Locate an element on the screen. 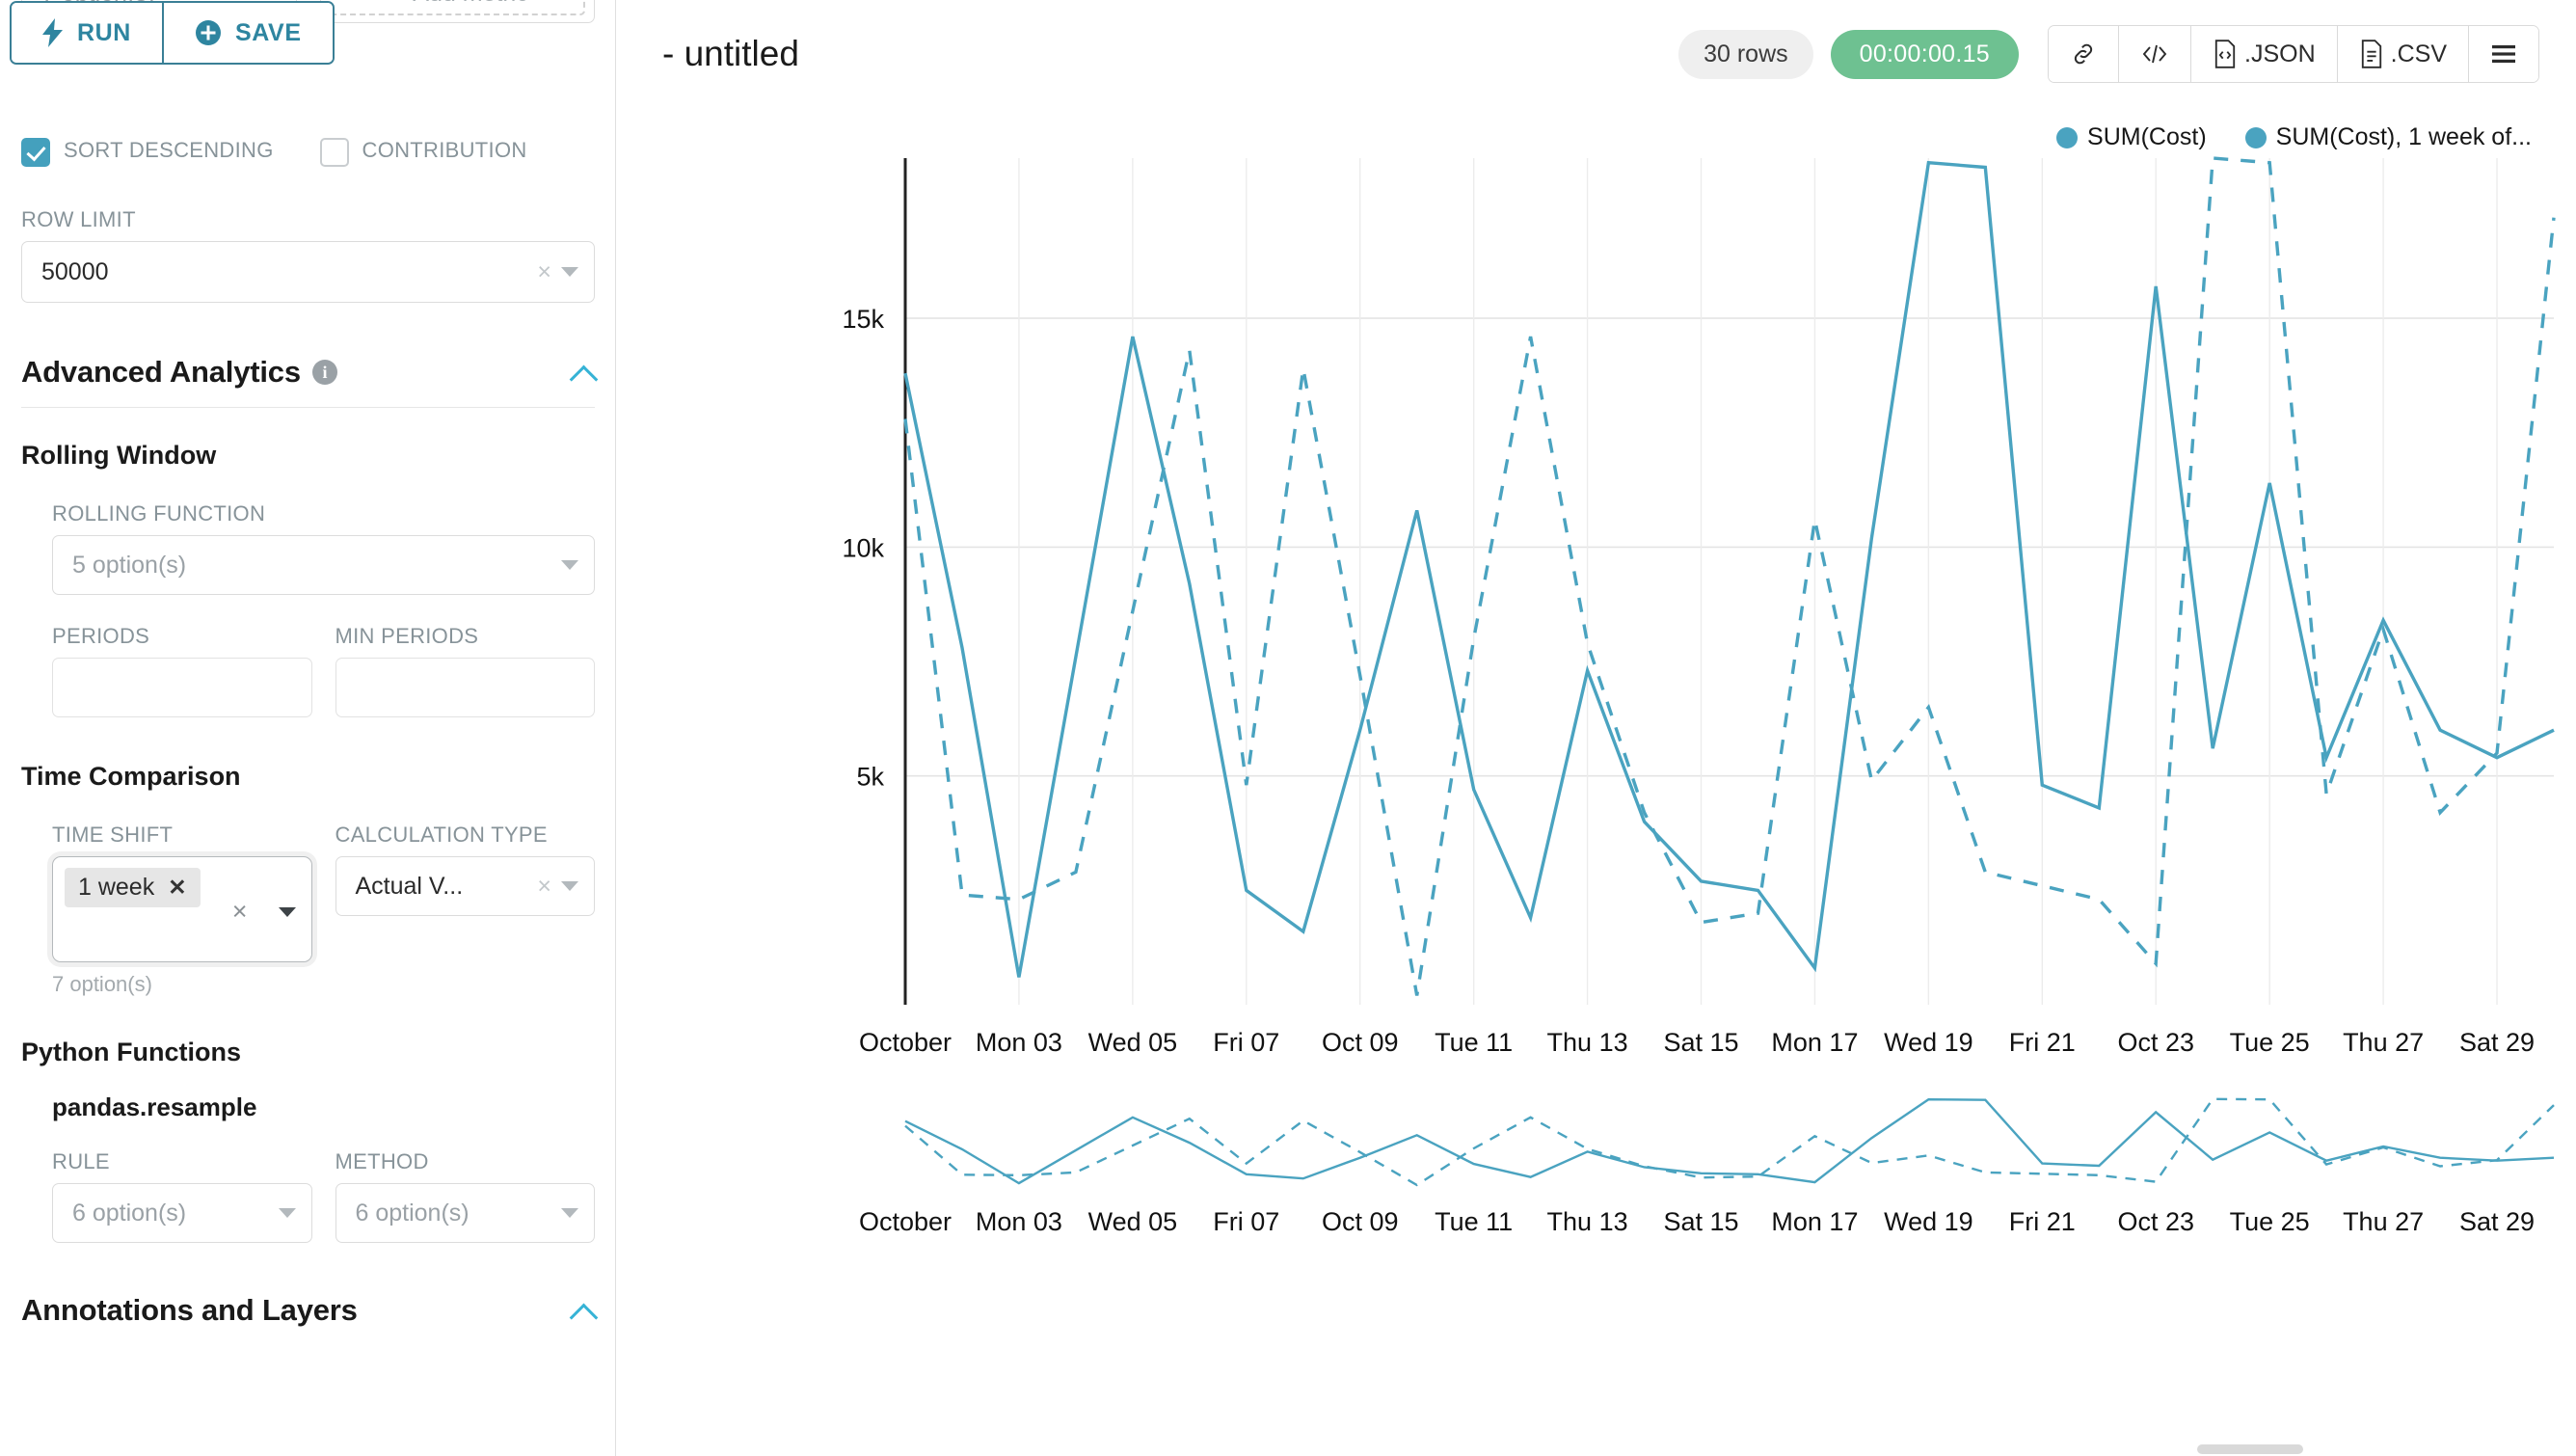 This screenshot has height=1456, width=2576. more-menu-button is located at coordinates (2503, 54).